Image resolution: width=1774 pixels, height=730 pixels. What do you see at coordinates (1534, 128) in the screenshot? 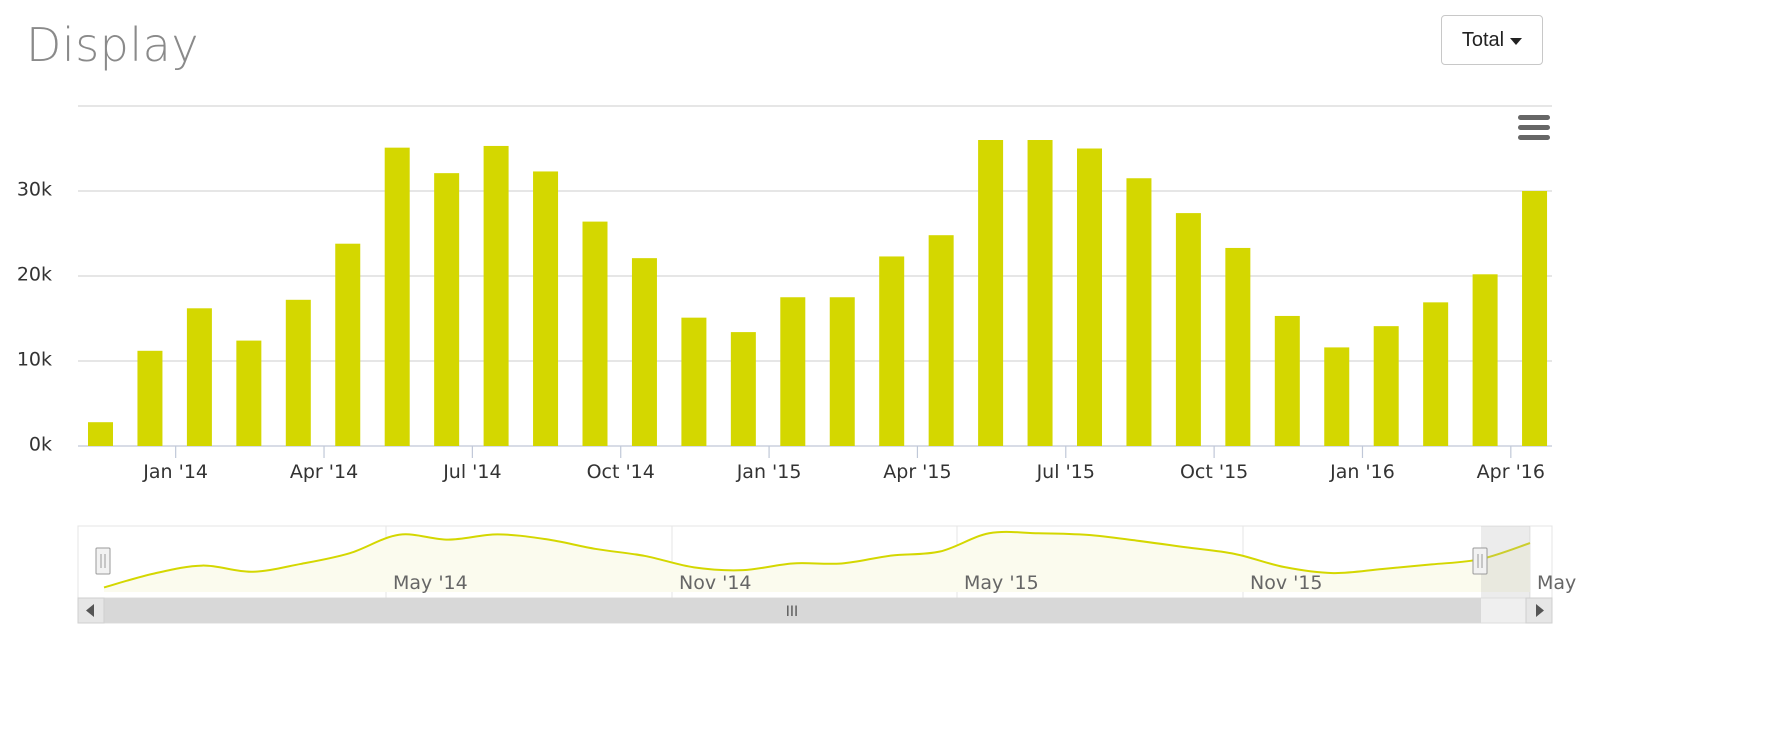
I see `hamburger-menu-icon` at bounding box center [1534, 128].